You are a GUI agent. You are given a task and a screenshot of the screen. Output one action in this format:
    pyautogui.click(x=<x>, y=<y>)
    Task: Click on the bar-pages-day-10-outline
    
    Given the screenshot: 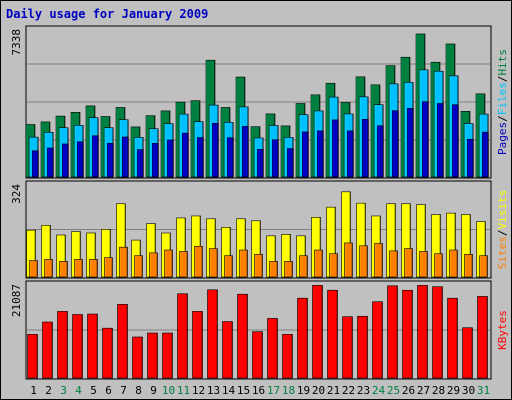 What is the action you would take?
    pyautogui.click(x=170, y=158)
    